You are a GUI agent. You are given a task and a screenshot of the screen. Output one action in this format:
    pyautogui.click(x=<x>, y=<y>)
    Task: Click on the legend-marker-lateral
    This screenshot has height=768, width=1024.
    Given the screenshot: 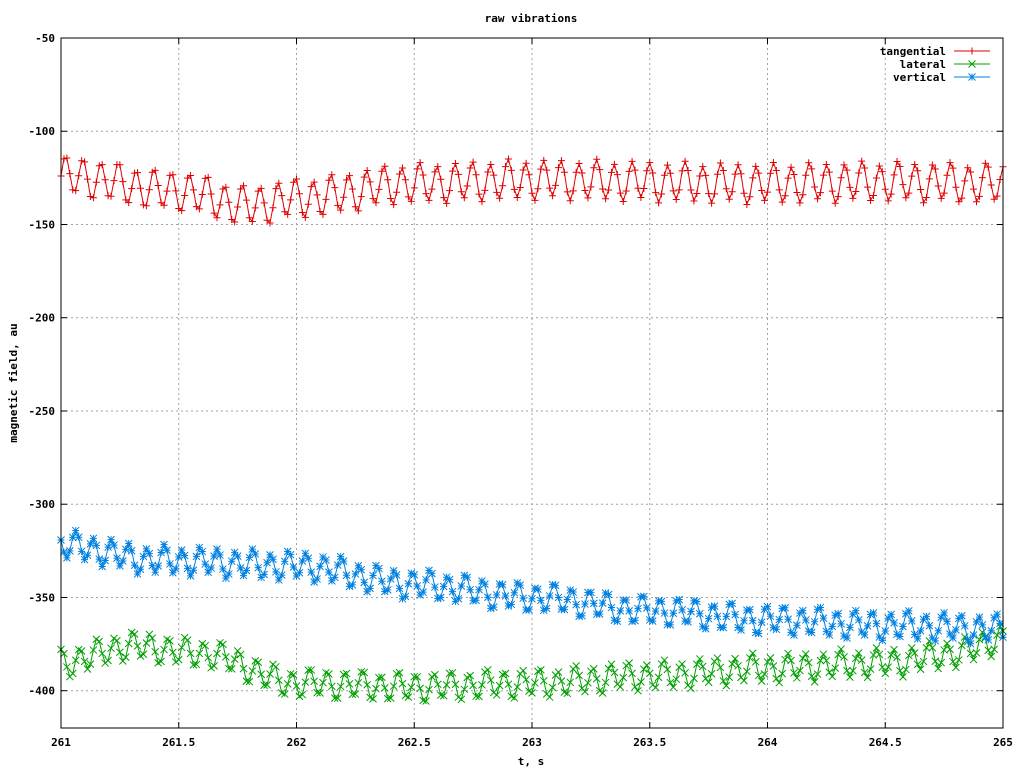 What is the action you would take?
    pyautogui.click(x=972, y=64)
    